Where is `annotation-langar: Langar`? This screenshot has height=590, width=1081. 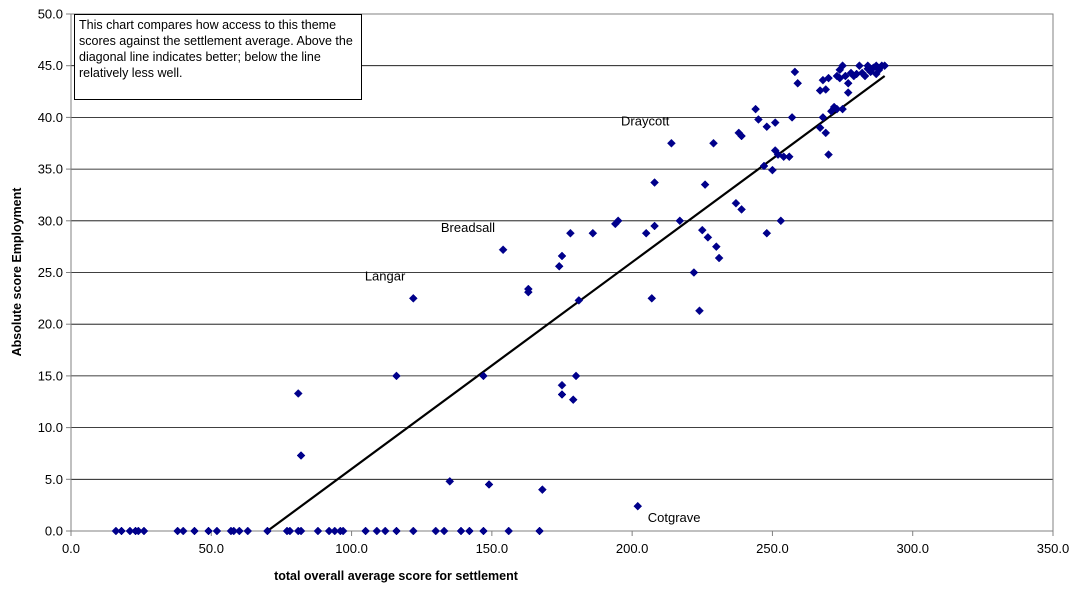
annotation-langar: Langar is located at coordinates (385, 275).